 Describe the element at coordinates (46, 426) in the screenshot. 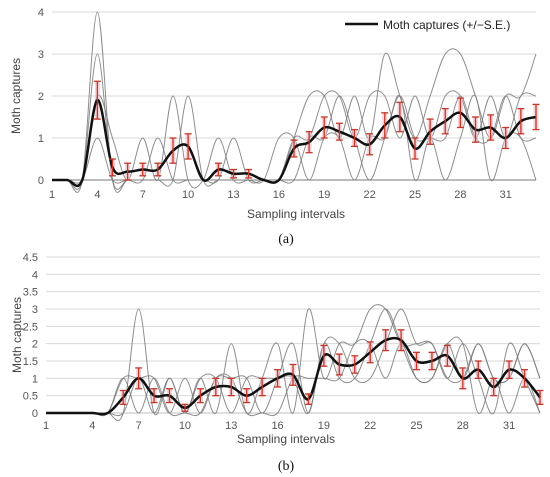

I see `panel-b-xtick-label: 1` at that location.